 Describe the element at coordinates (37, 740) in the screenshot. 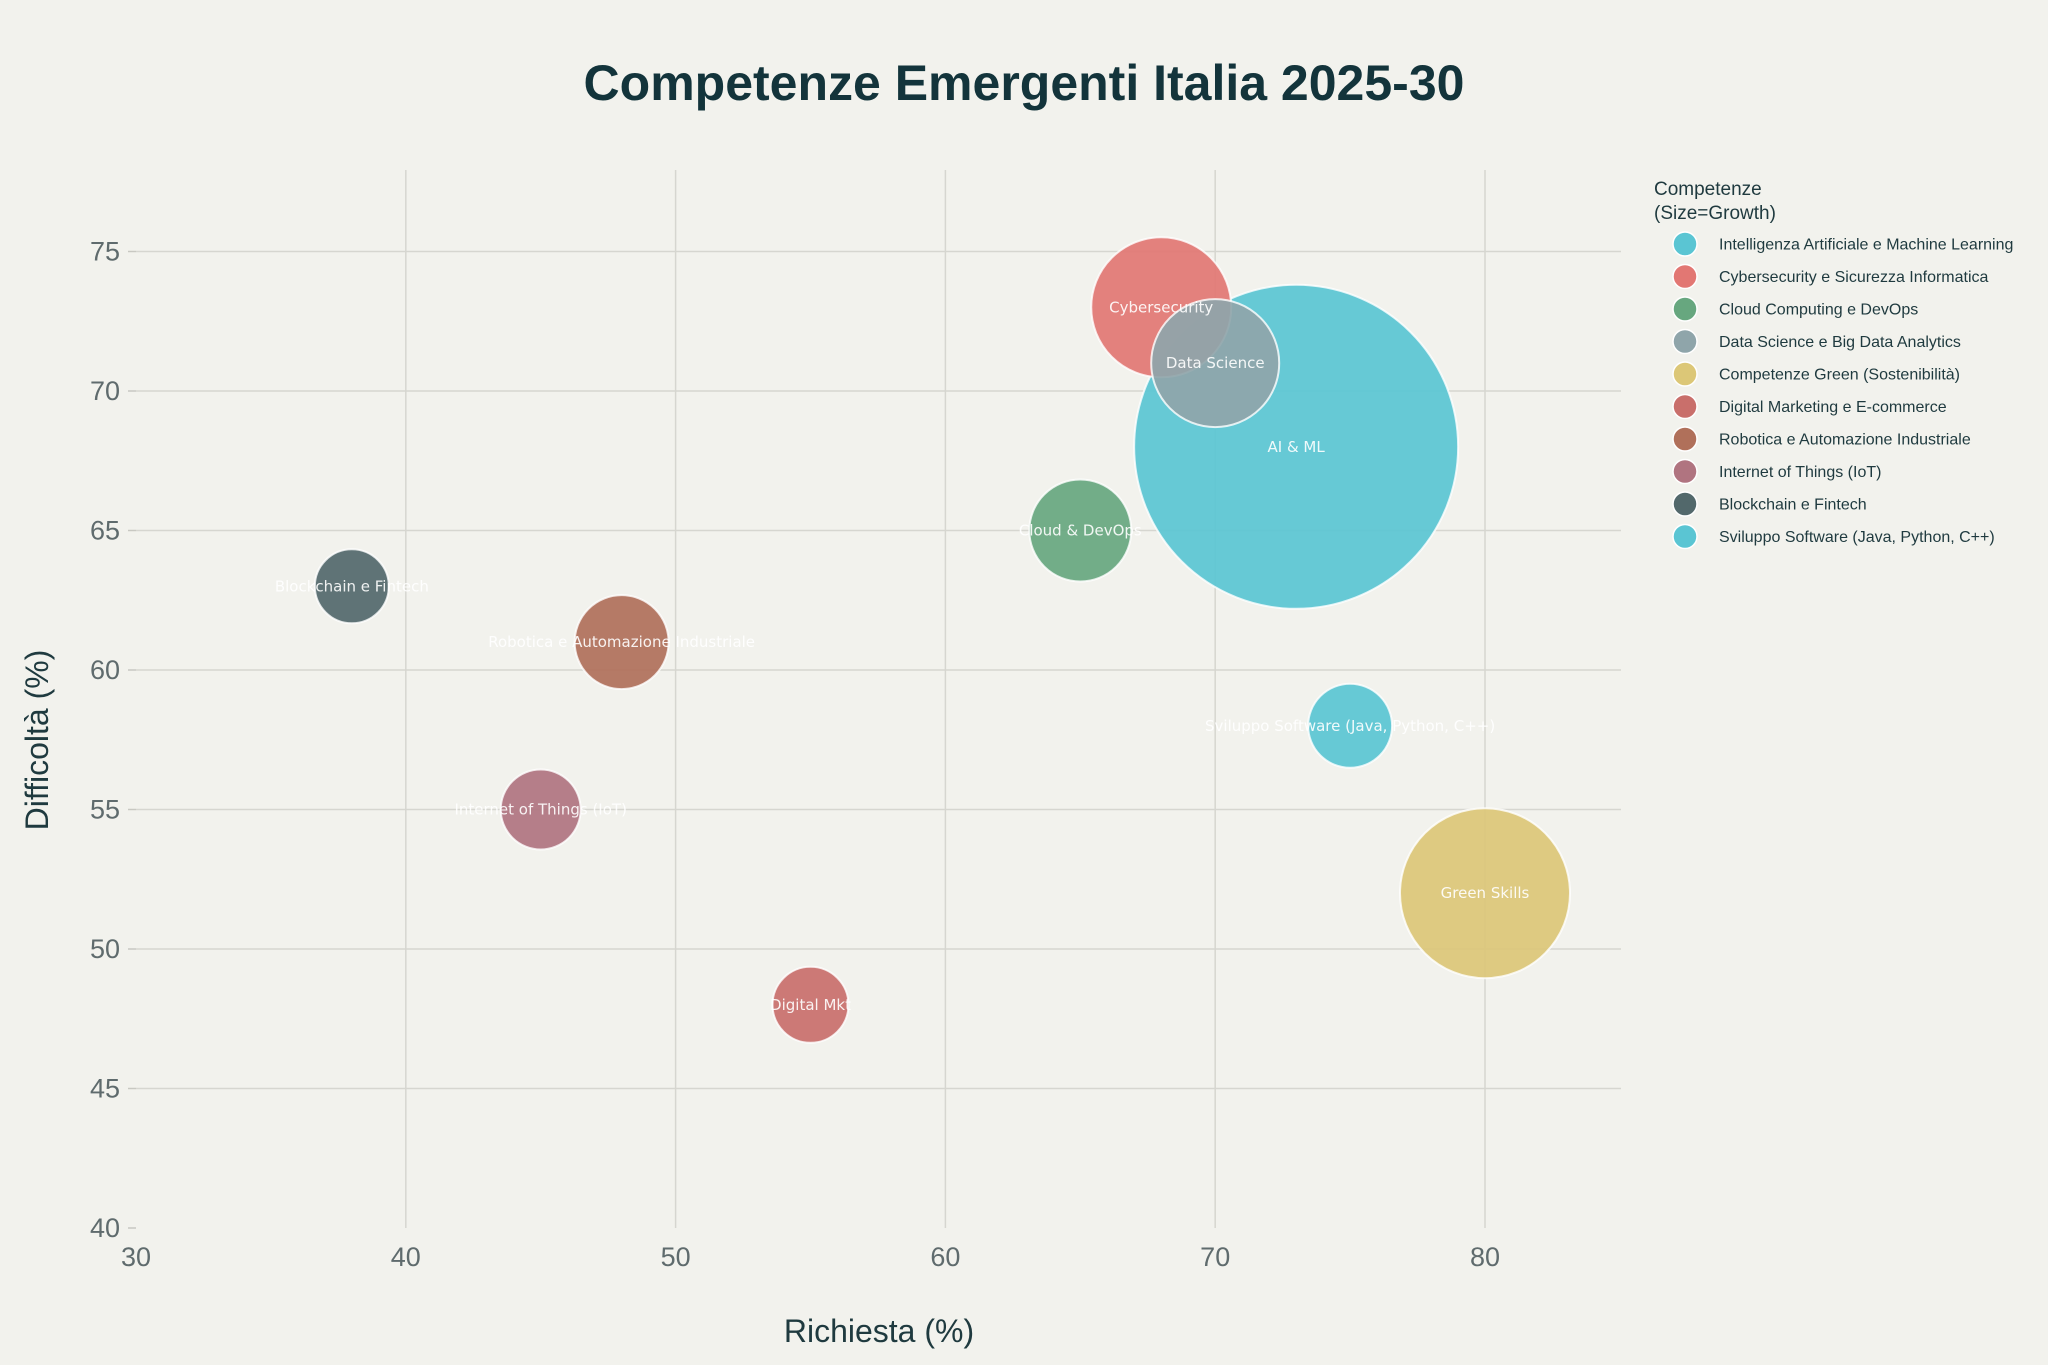

I see `y-axis-title: Difficoltà (%)` at that location.